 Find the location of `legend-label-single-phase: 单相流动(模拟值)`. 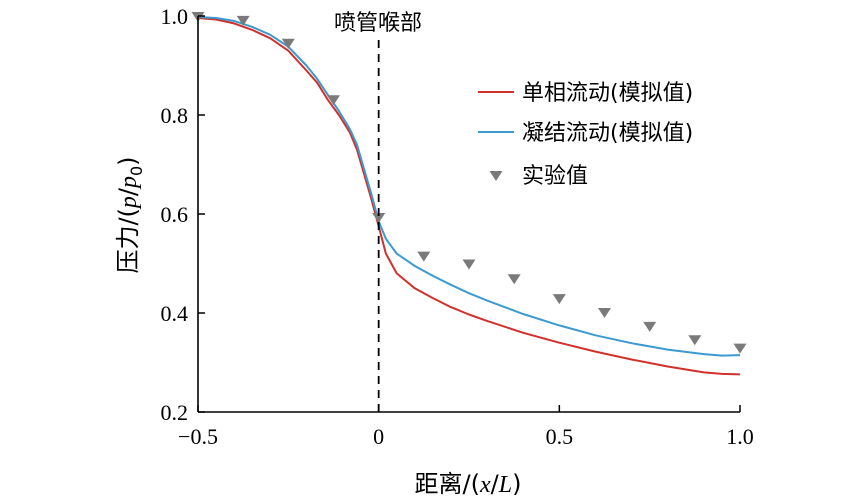

legend-label-single-phase: 单相流动(模拟值) is located at coordinates (607, 93).